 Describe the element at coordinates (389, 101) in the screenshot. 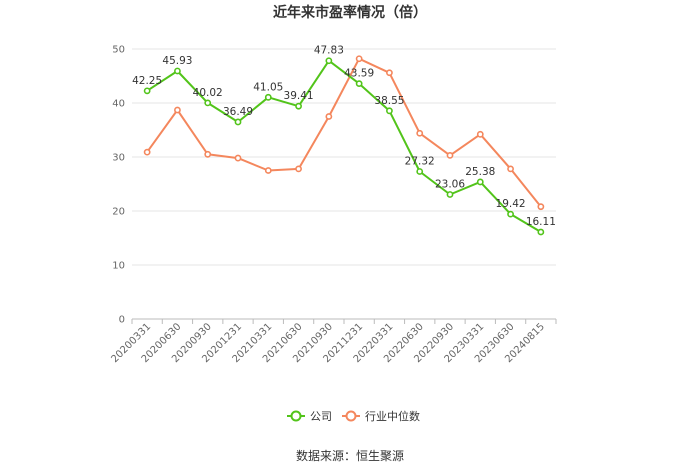

I see `data-label: 38.55` at that location.